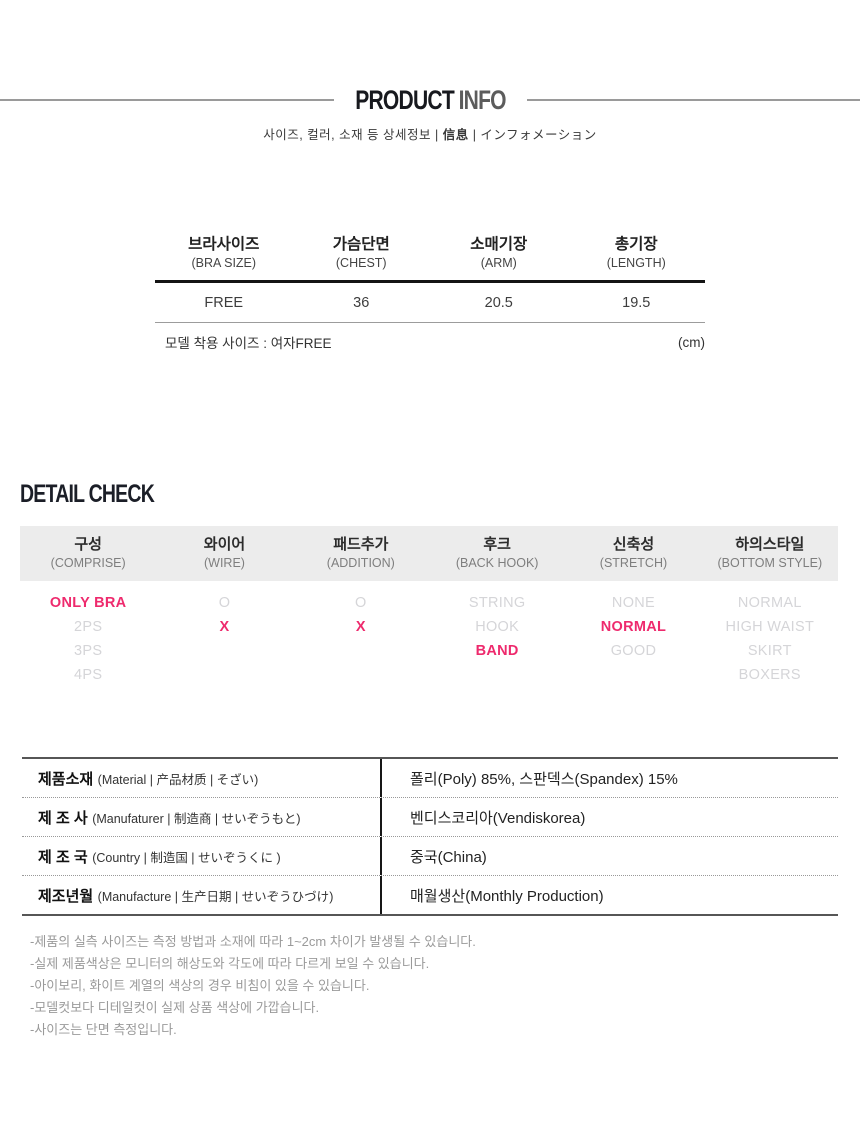 This screenshot has width=860, height=1147. I want to click on detail-option: 3PS, so click(88, 651).